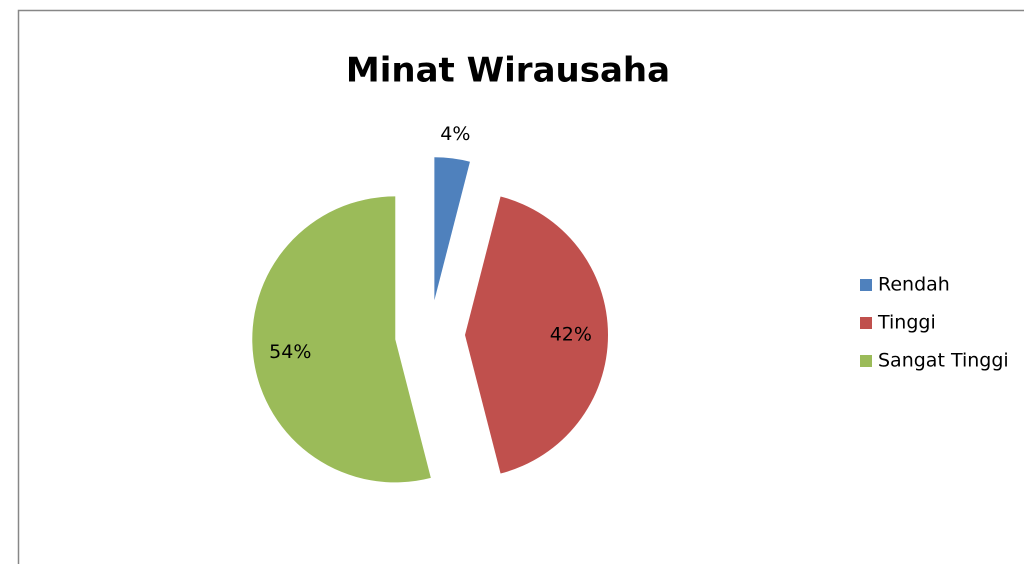 The width and height of the screenshot is (1024, 568). What do you see at coordinates (906, 323) in the screenshot?
I see `legend-label: Tinggi` at bounding box center [906, 323].